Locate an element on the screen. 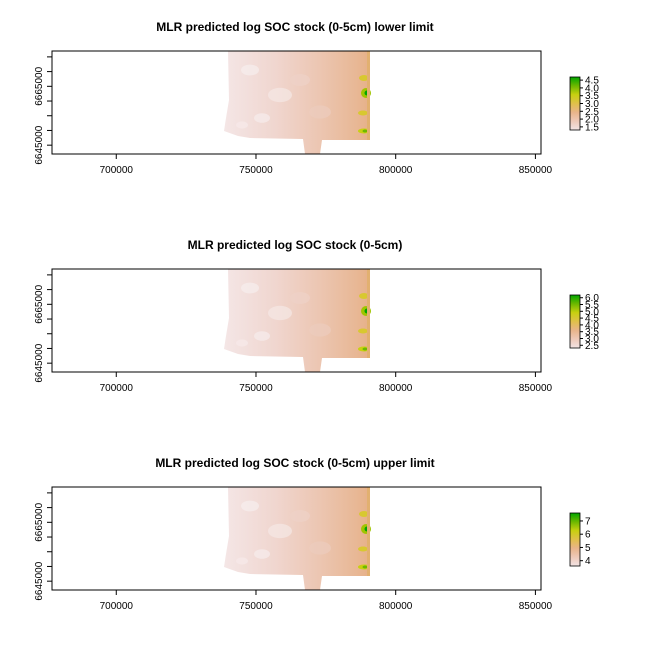 Image resolution: width=653 pixels, height=654 pixels. chart-title: MLR predicted log SOC stock (0-5cm) is located at coordinates (295, 245).